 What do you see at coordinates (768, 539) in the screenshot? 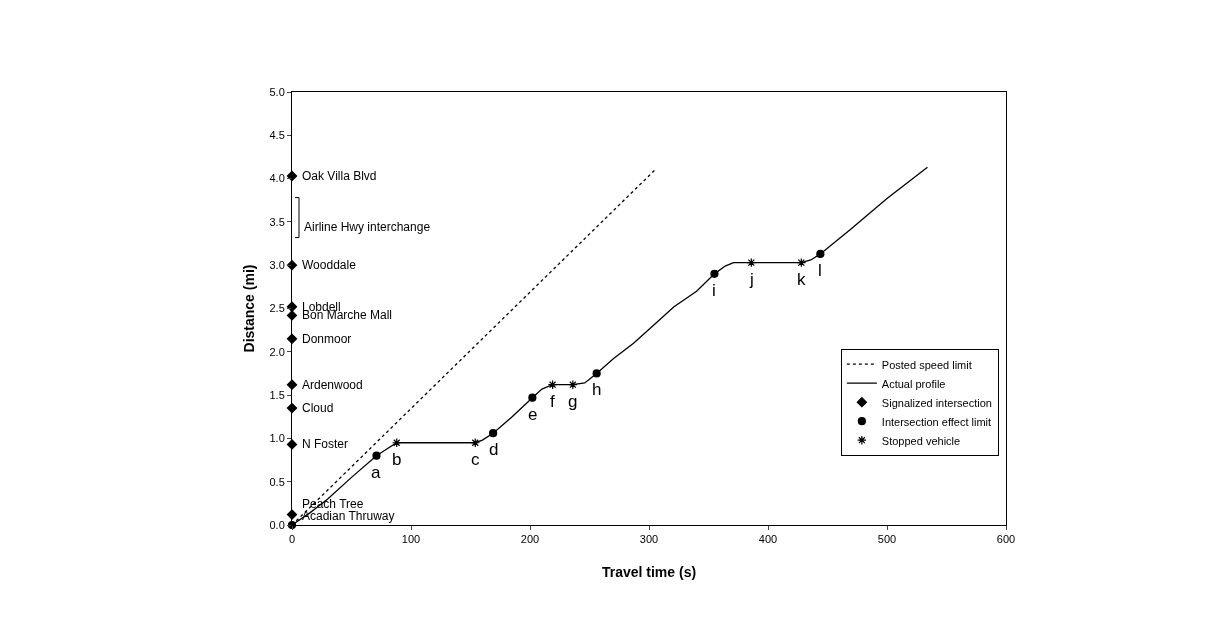
I see `x-tick-label: 400` at bounding box center [768, 539].